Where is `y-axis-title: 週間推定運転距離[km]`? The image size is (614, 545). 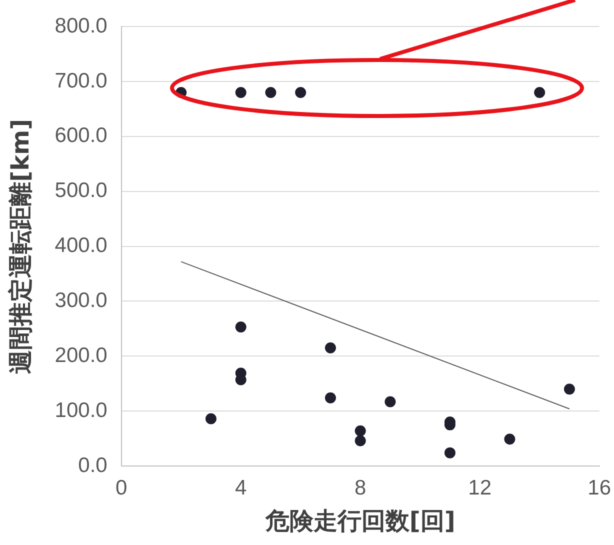 y-axis-title: 週間推定運転距離[km] is located at coordinates (20, 246).